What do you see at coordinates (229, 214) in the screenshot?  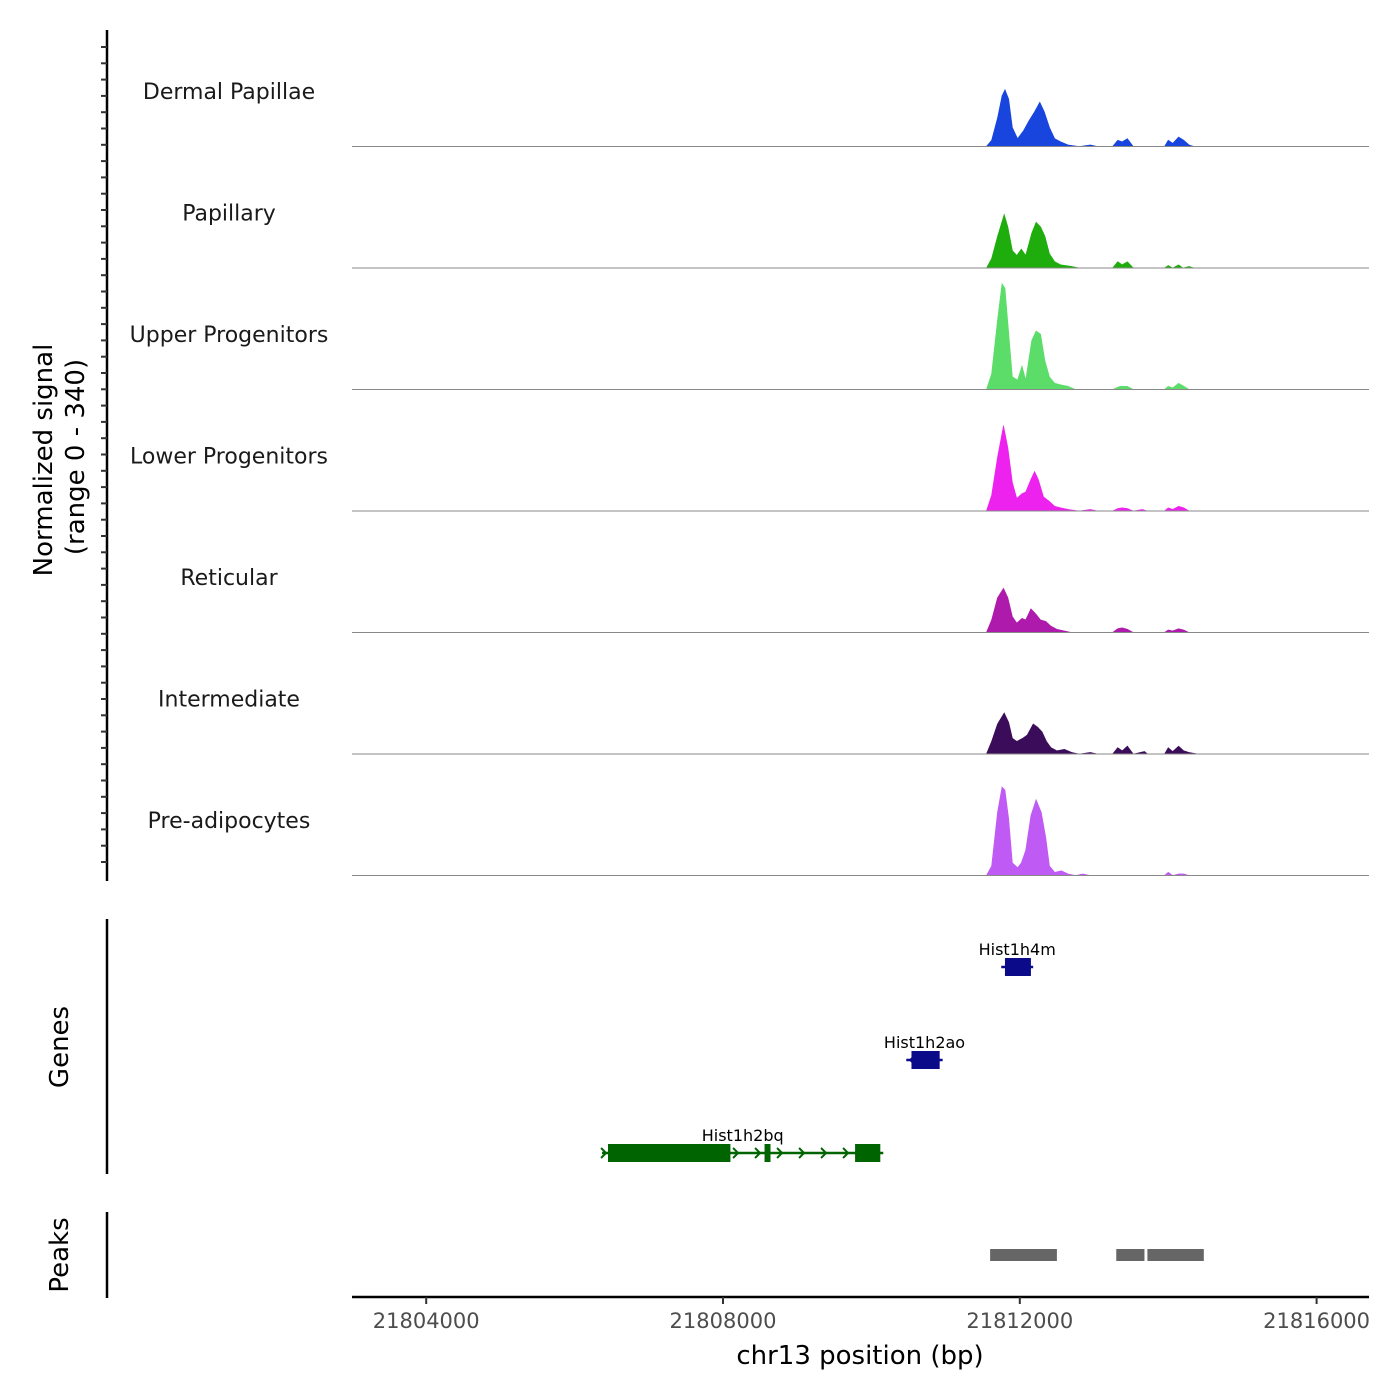 I see `track-label: Papillary` at bounding box center [229, 214].